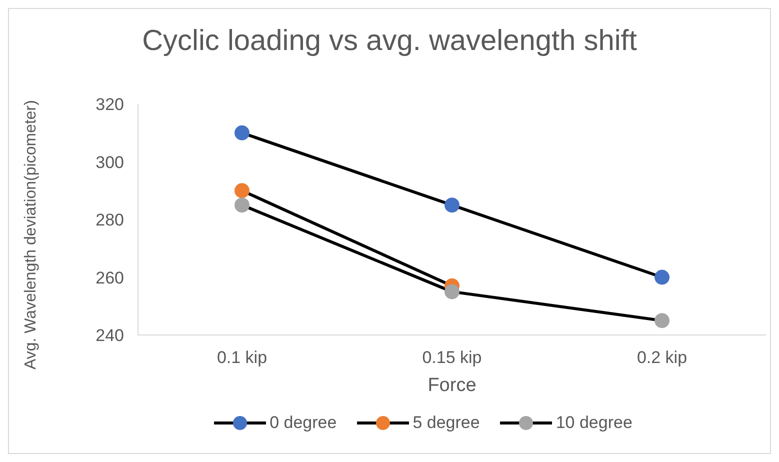  Describe the element at coordinates (389, 41) in the screenshot. I see `chart-title: Cyclic loading vs avg. wavelength shift` at that location.